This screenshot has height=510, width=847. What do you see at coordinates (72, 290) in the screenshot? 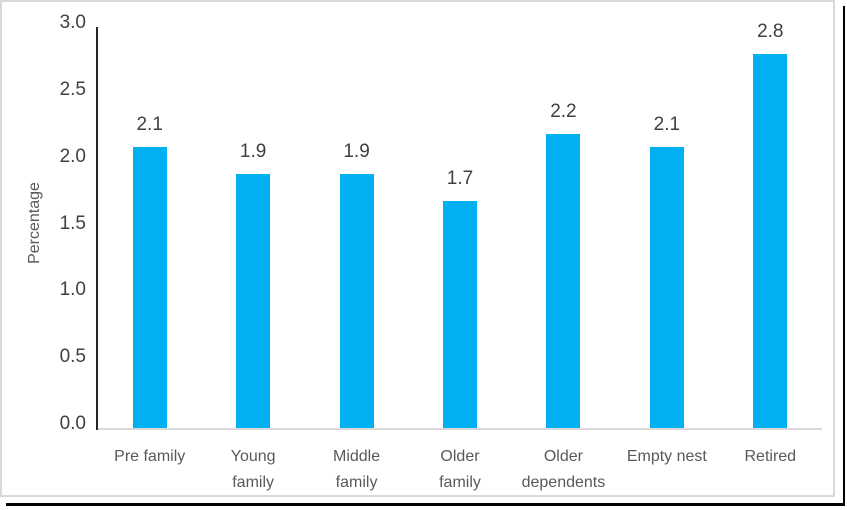
I see `y-tick-label: 1.0` at bounding box center [72, 290].